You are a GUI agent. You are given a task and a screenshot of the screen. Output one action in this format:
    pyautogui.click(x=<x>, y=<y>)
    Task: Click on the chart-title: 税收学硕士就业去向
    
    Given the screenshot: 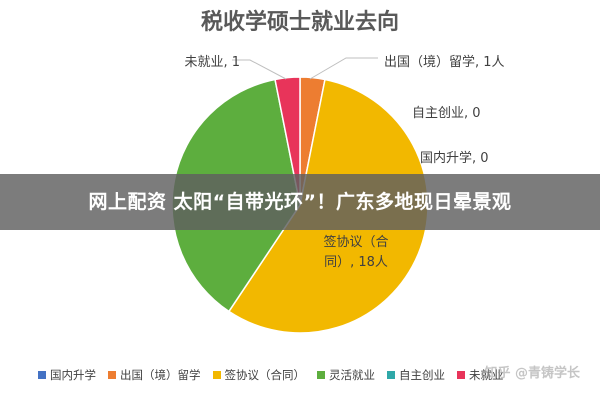 What is the action you would take?
    pyautogui.click(x=299, y=22)
    